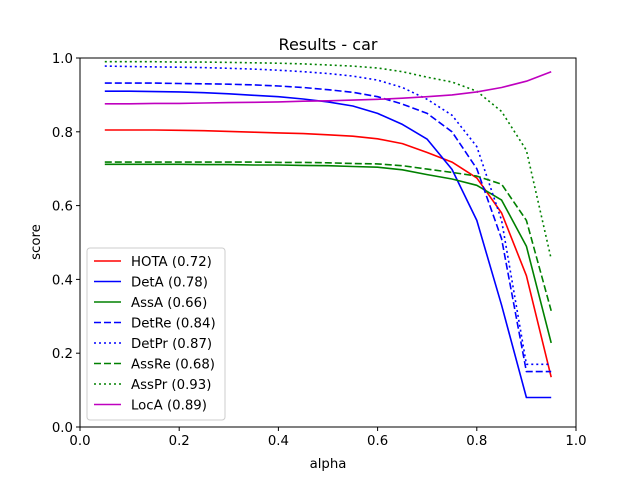  Describe the element at coordinates (328, 438) in the screenshot. I see `x-axis-ticks: 0.0 0.2 0.4 0.6 0.8 1.0` at that location.